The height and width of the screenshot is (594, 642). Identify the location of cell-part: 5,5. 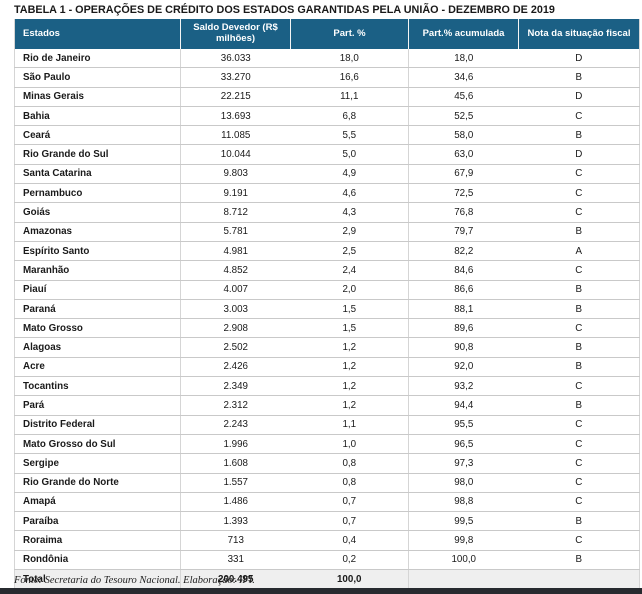
(349, 135).